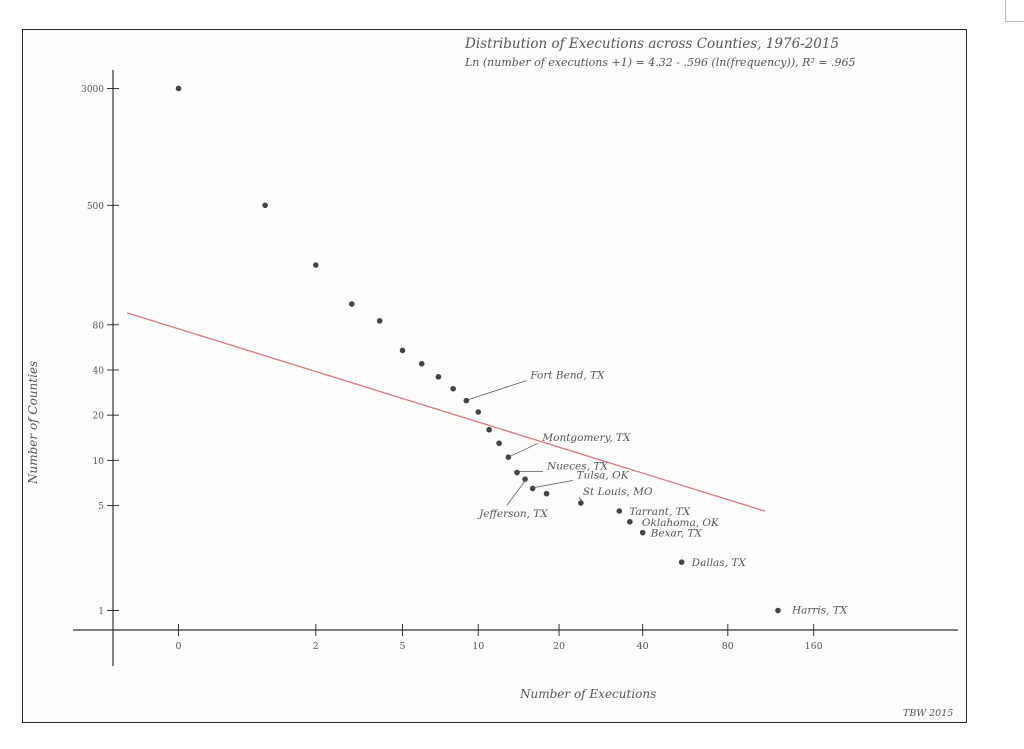  Describe the element at coordinates (618, 492) in the screenshot. I see `county-label: St Louis, MO` at that location.